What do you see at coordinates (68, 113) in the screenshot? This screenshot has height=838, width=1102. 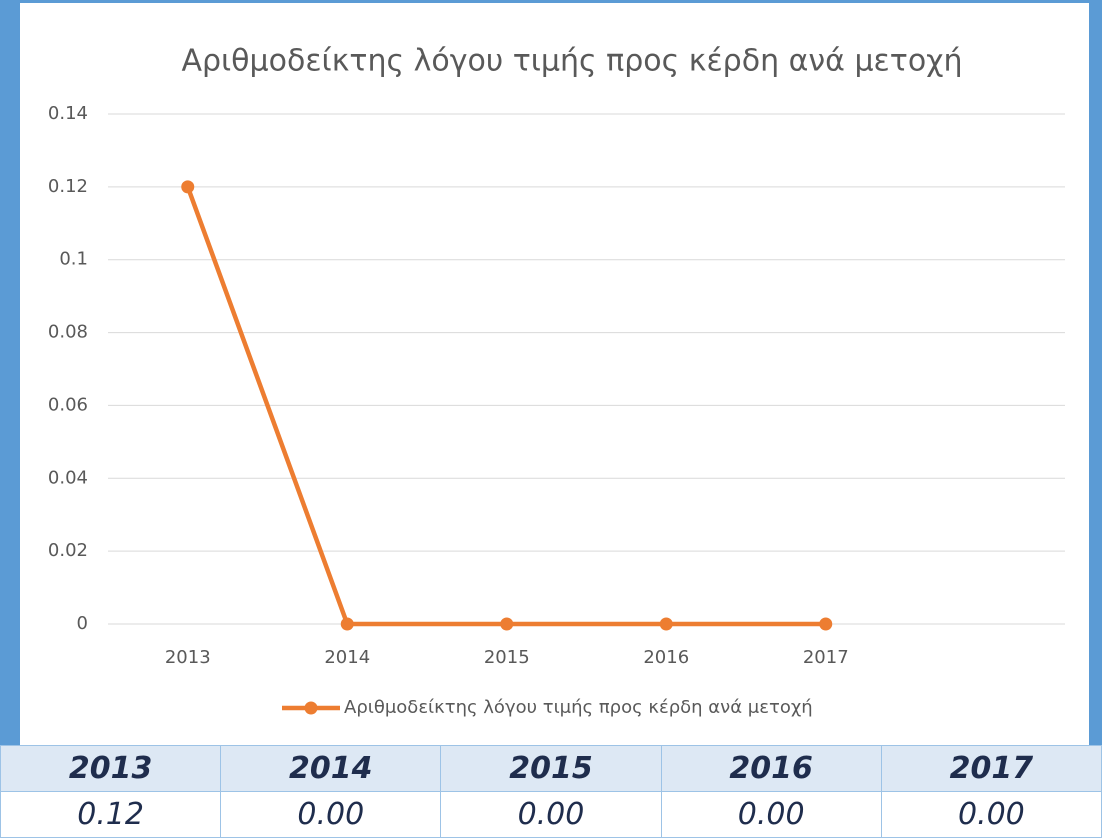 I see `y-tick-label: 0.14` at bounding box center [68, 113].